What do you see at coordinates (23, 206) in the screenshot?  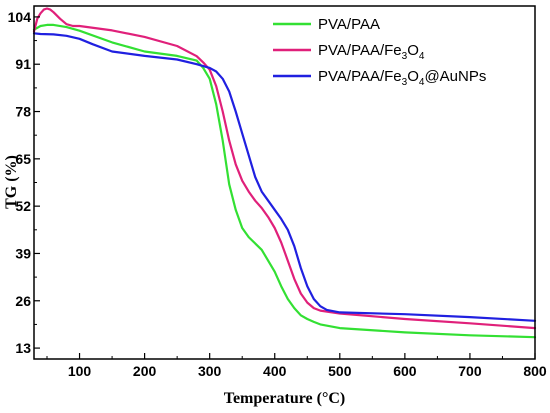 I see `y-tick-label: 52` at bounding box center [23, 206].